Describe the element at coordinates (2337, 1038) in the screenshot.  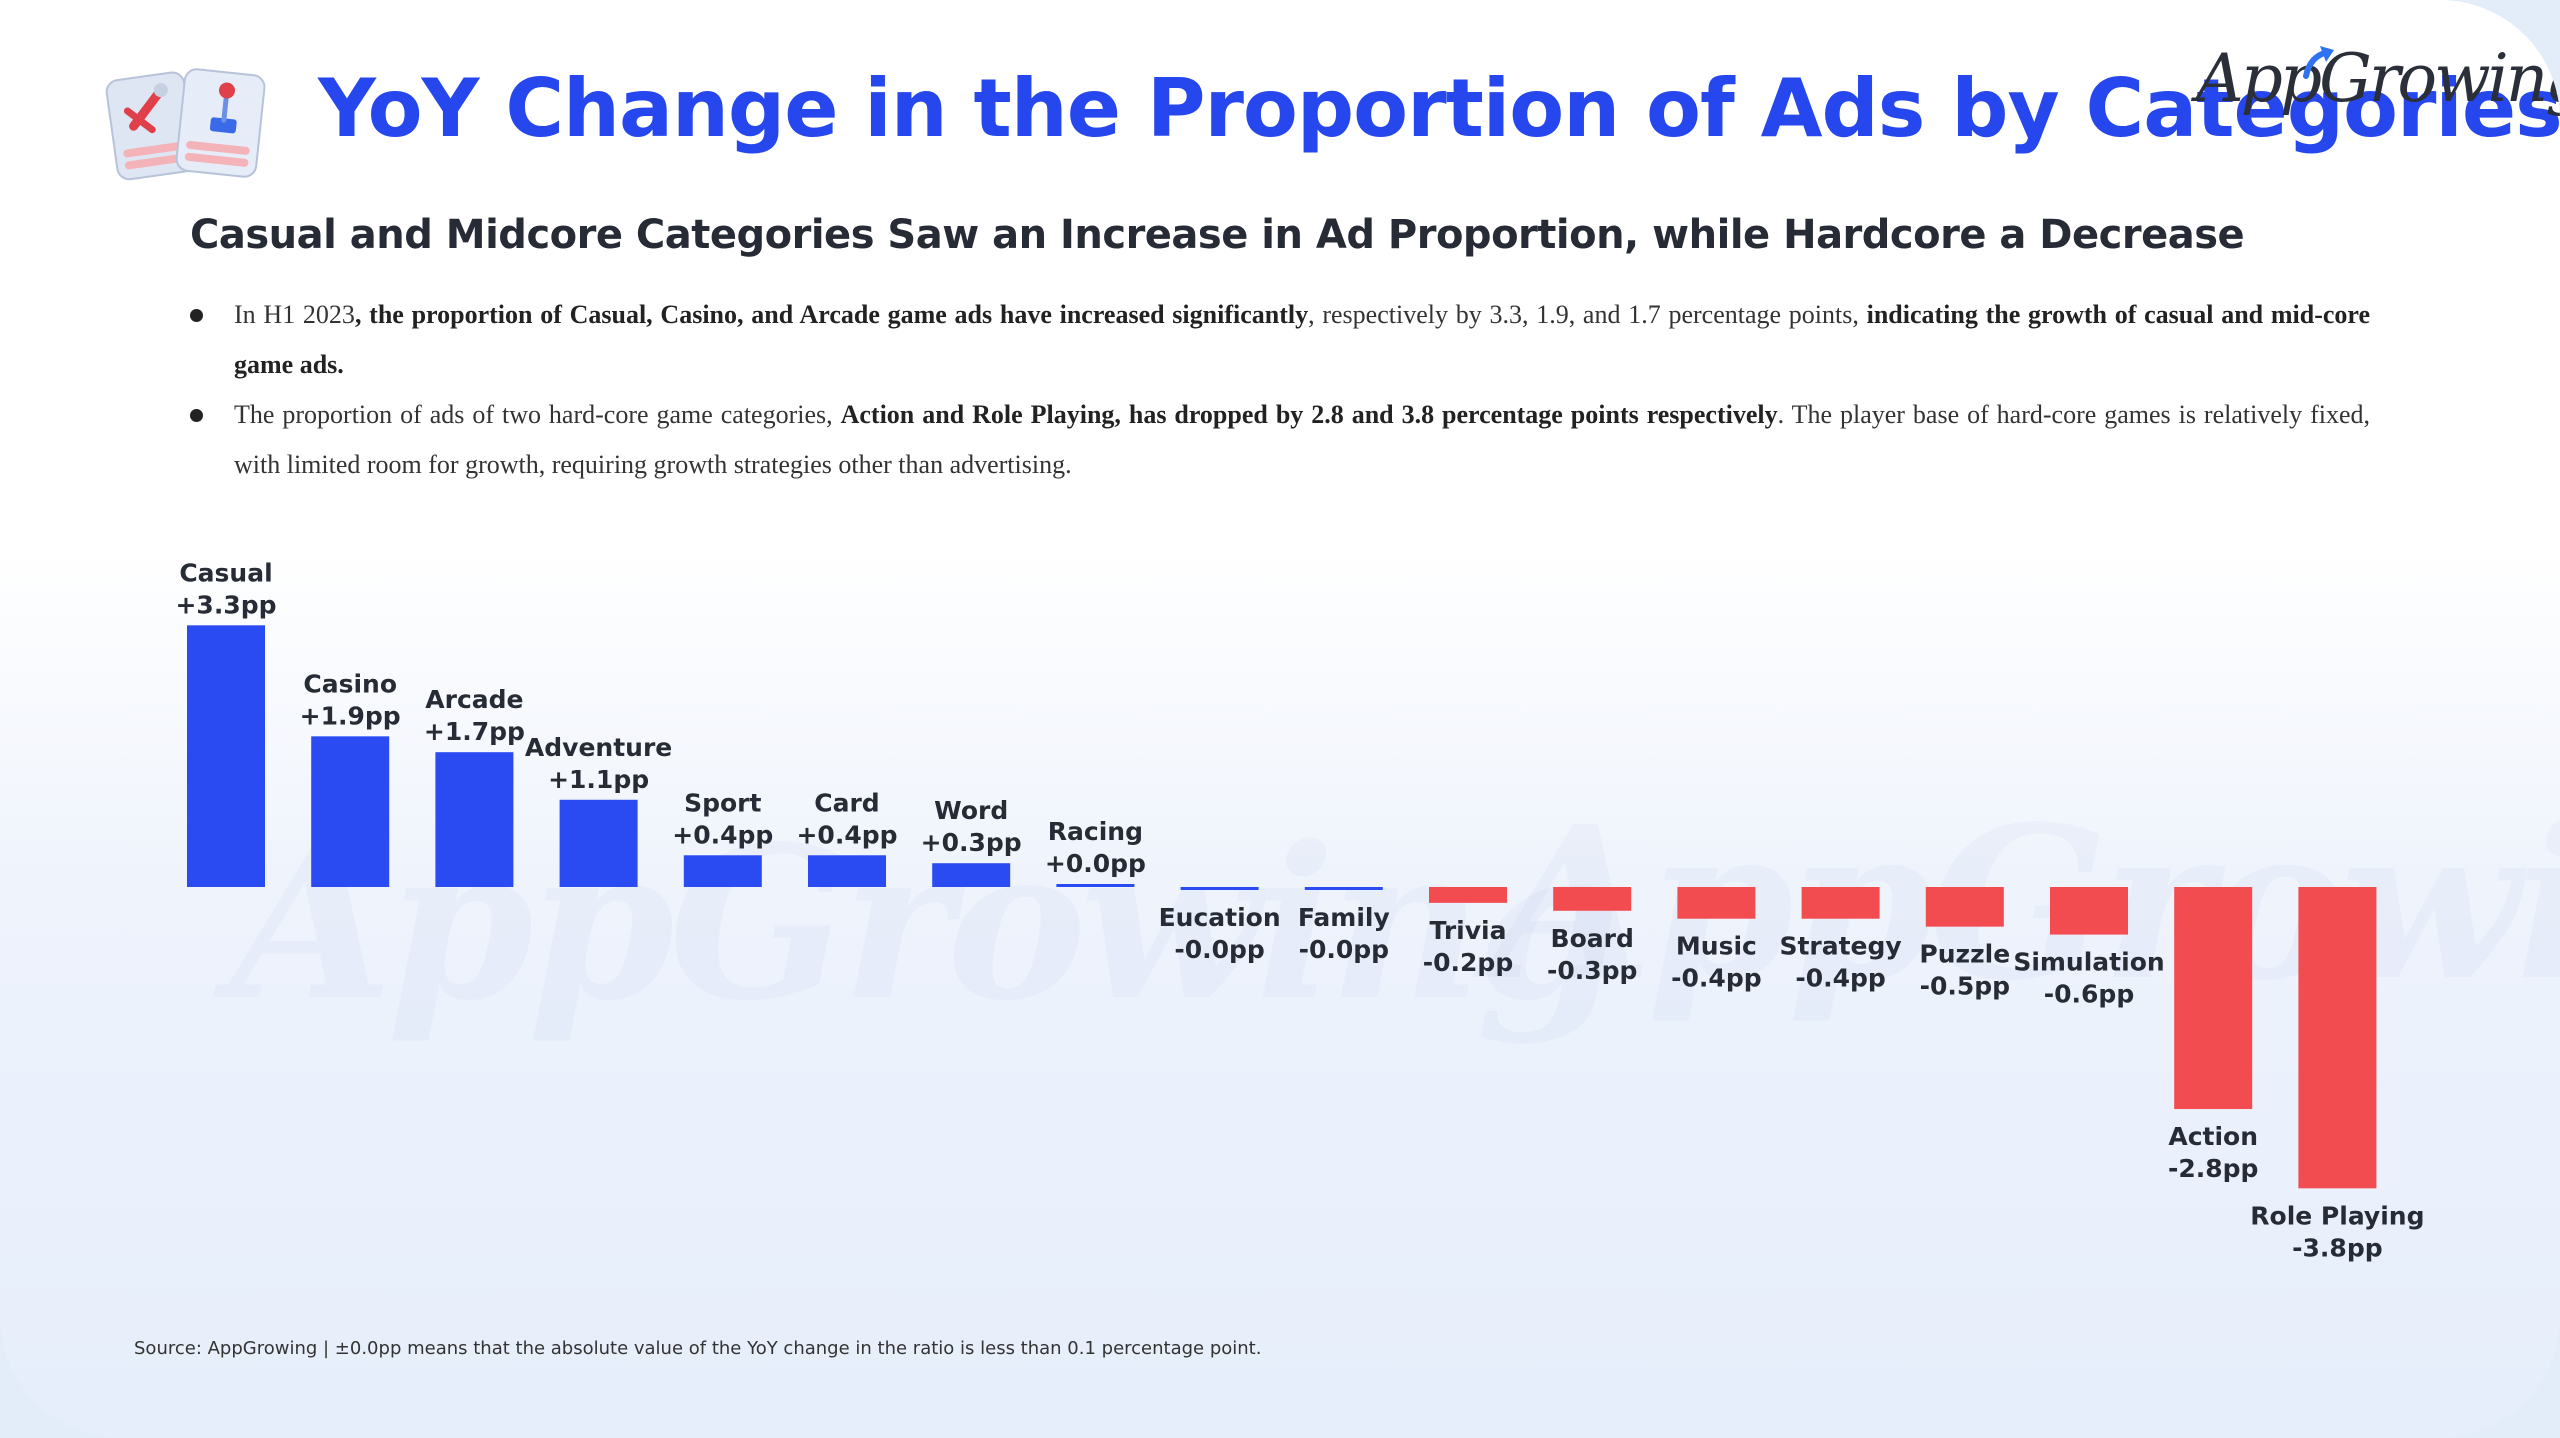
I see `bar-role-playing` at that location.